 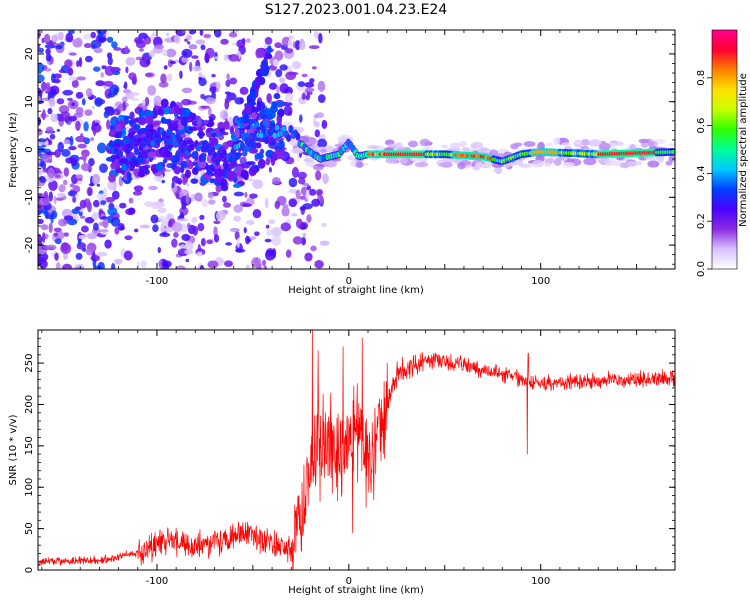 What do you see at coordinates (256, 86) in the screenshot?
I see `spectrogram-streak-blob` at bounding box center [256, 86].